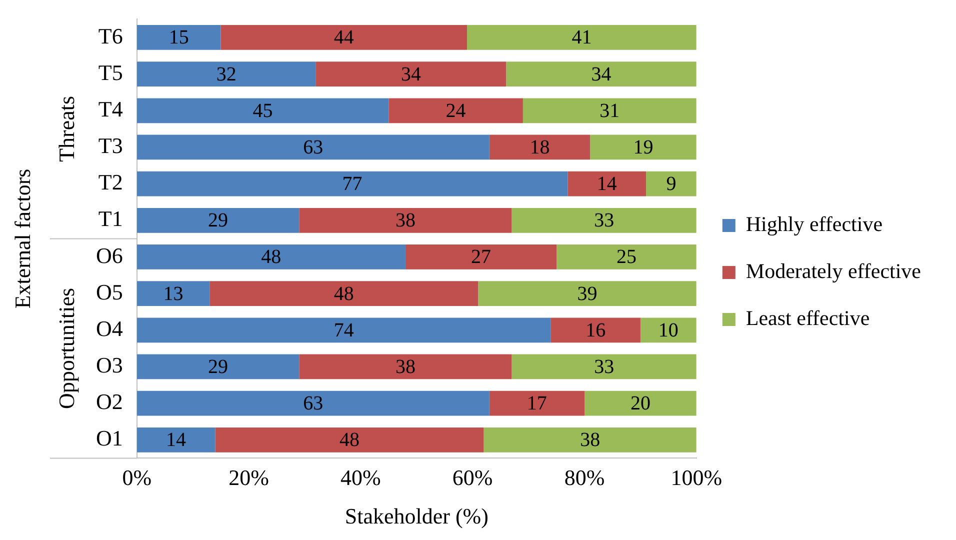  I want to click on x-tick-label: 60%, so click(472, 477).